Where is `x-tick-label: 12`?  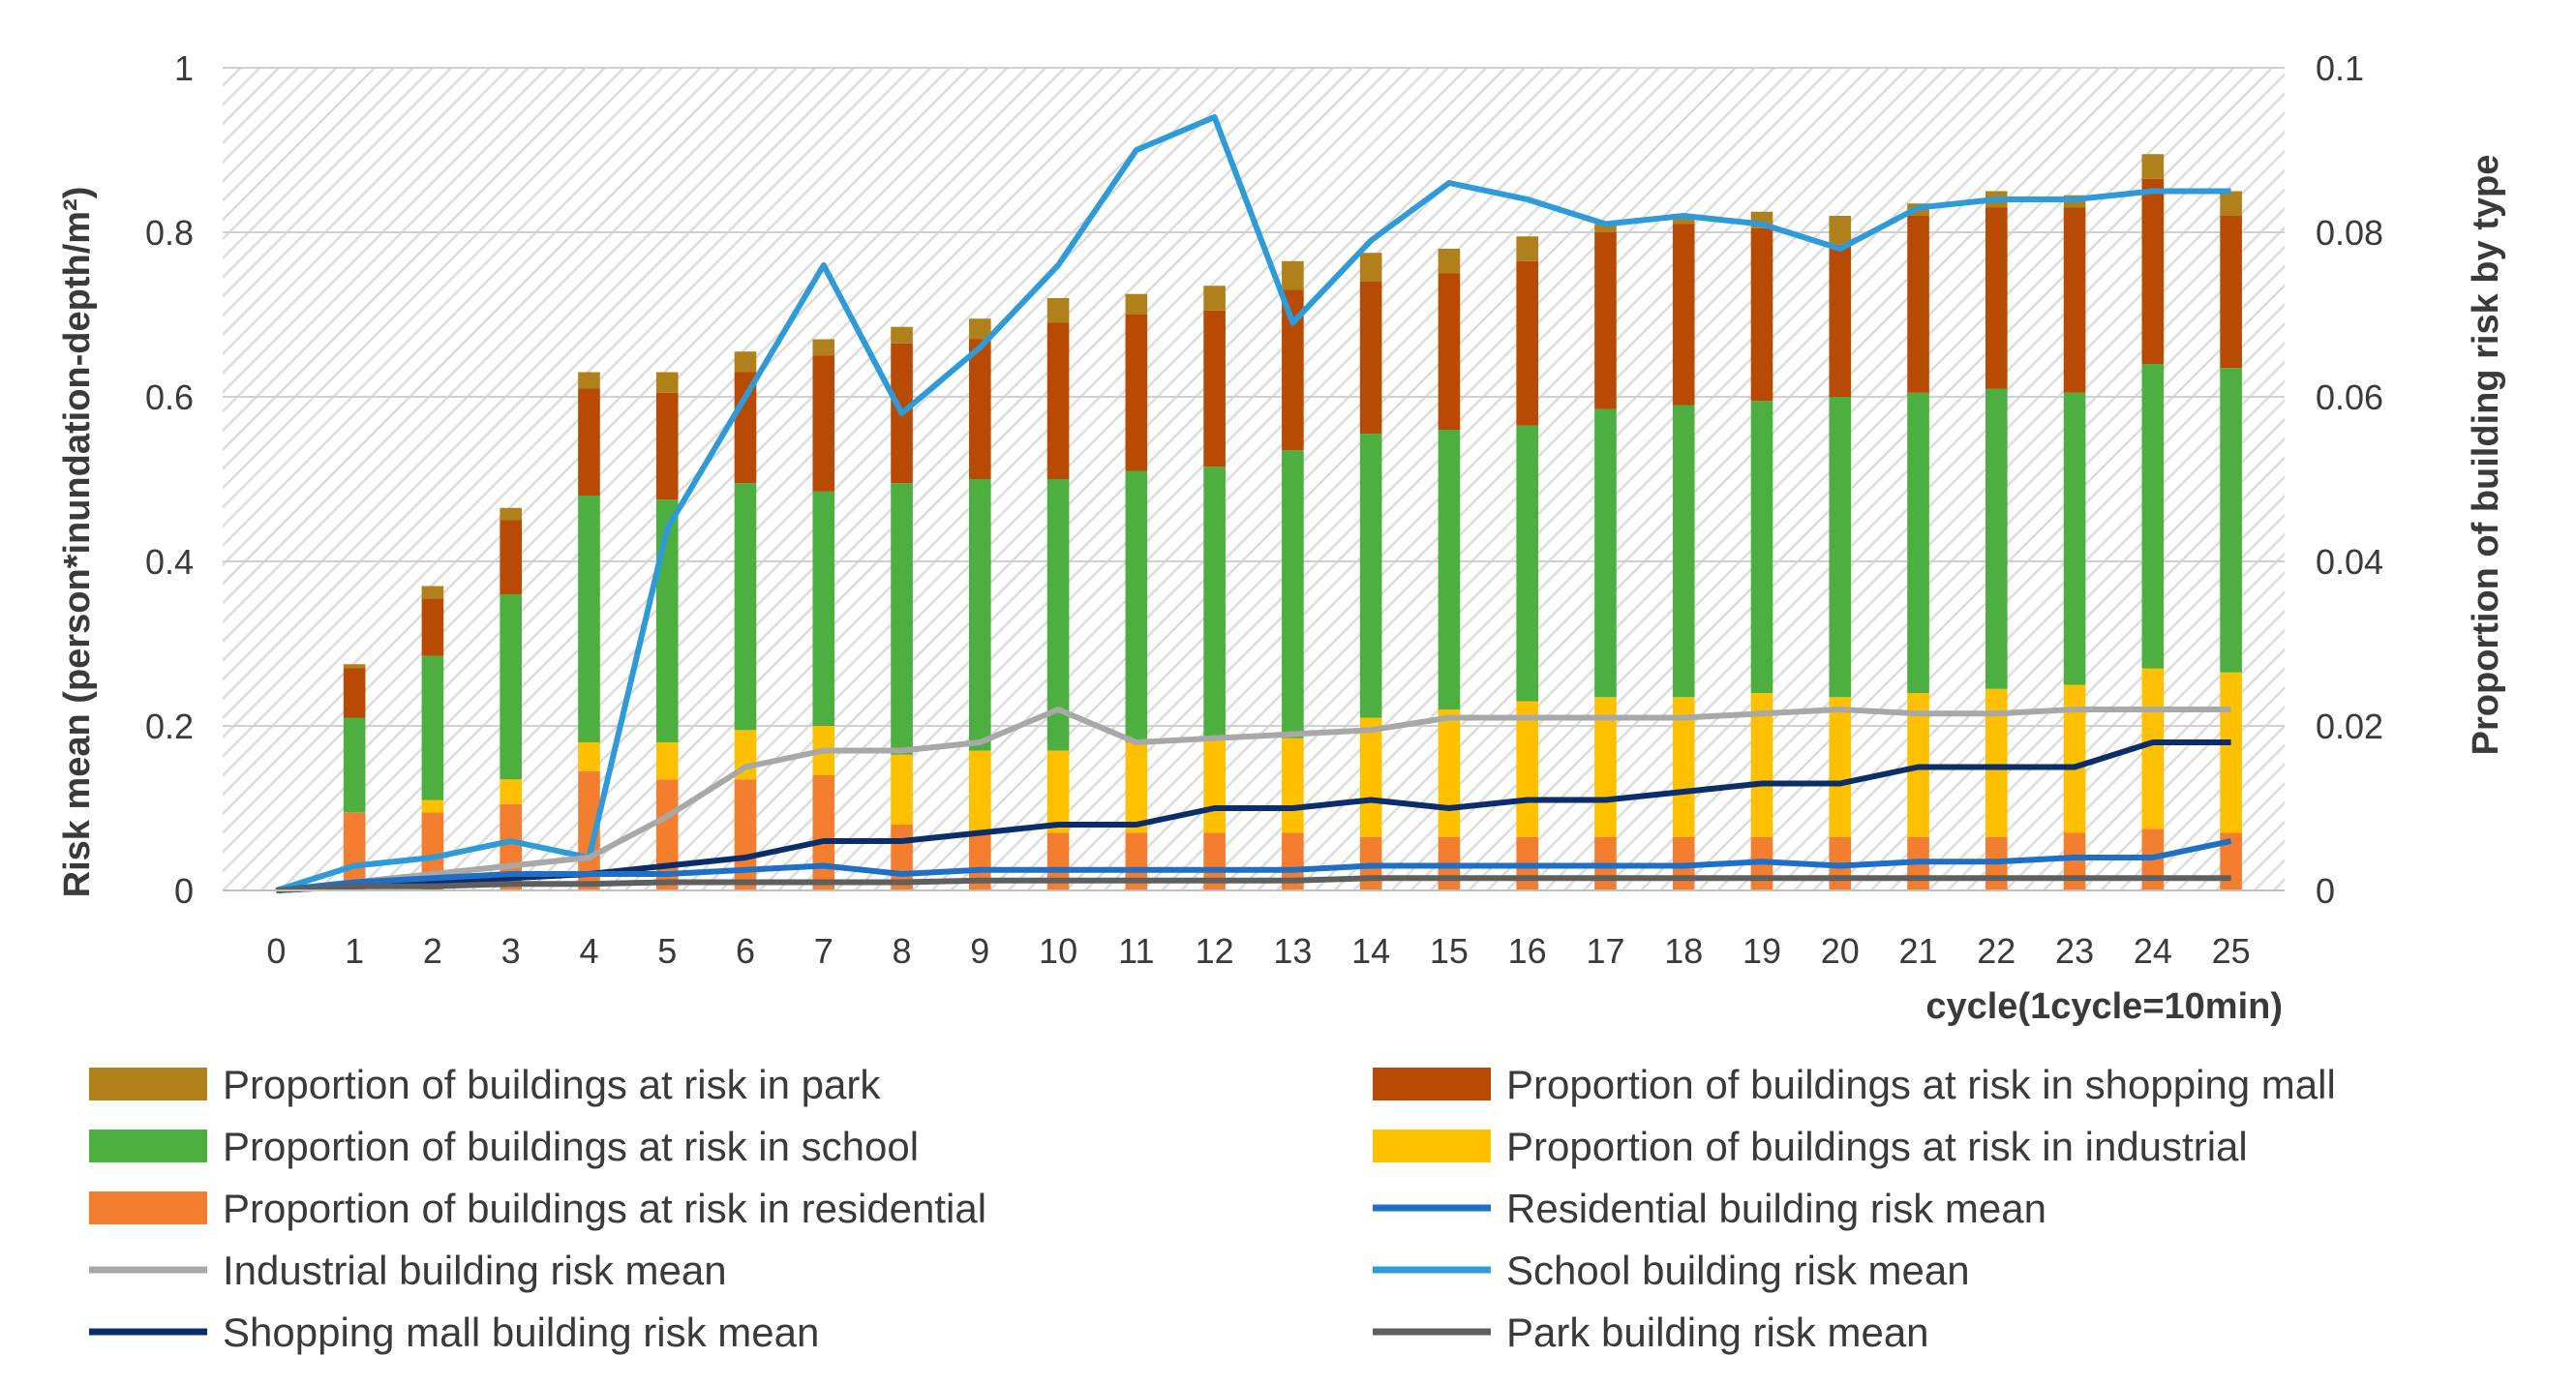
x-tick-label: 12 is located at coordinates (1215, 951).